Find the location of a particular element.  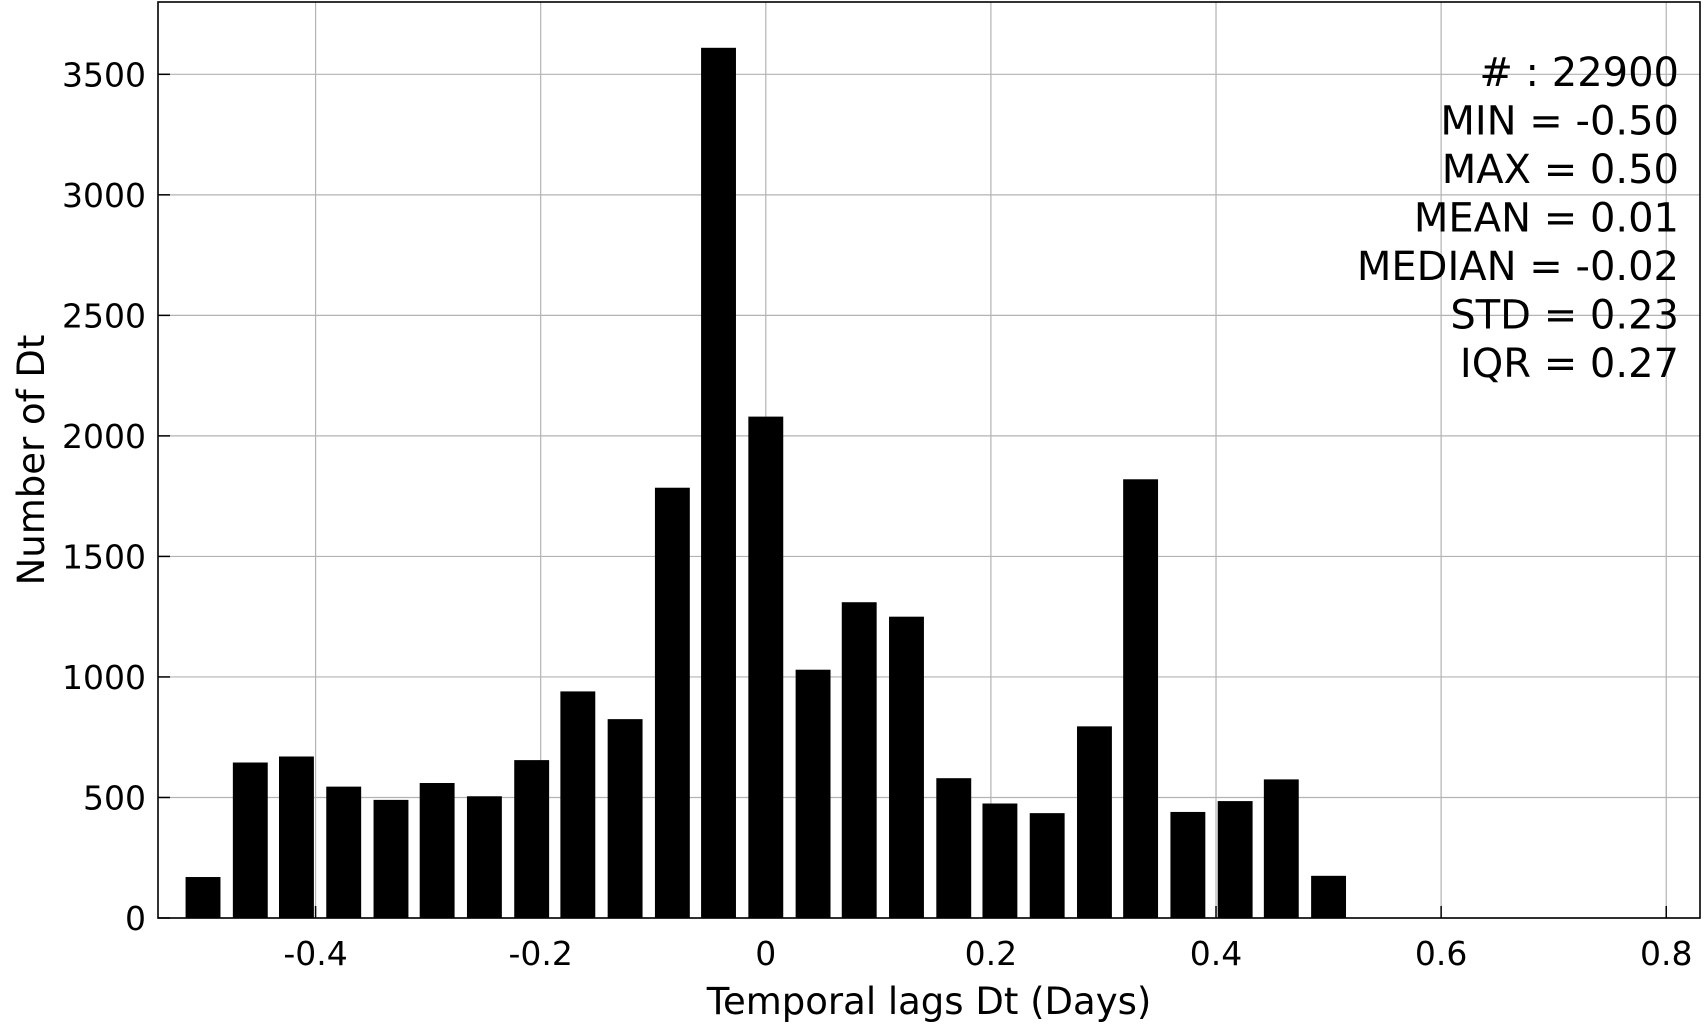

stat-line: # : 22900 is located at coordinates (1579, 73).